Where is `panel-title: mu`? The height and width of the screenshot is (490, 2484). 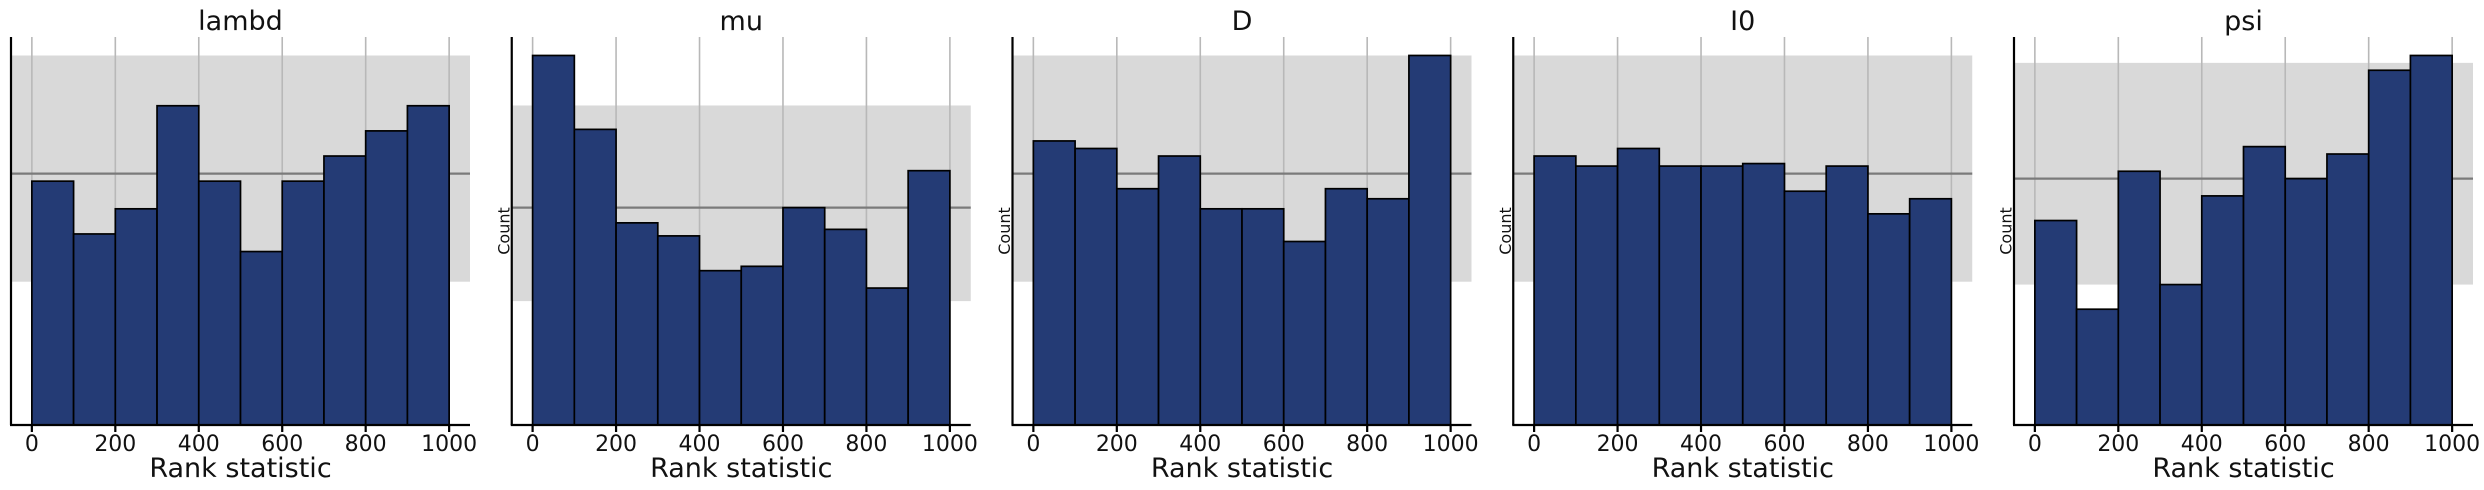 panel-title: mu is located at coordinates (741, 21).